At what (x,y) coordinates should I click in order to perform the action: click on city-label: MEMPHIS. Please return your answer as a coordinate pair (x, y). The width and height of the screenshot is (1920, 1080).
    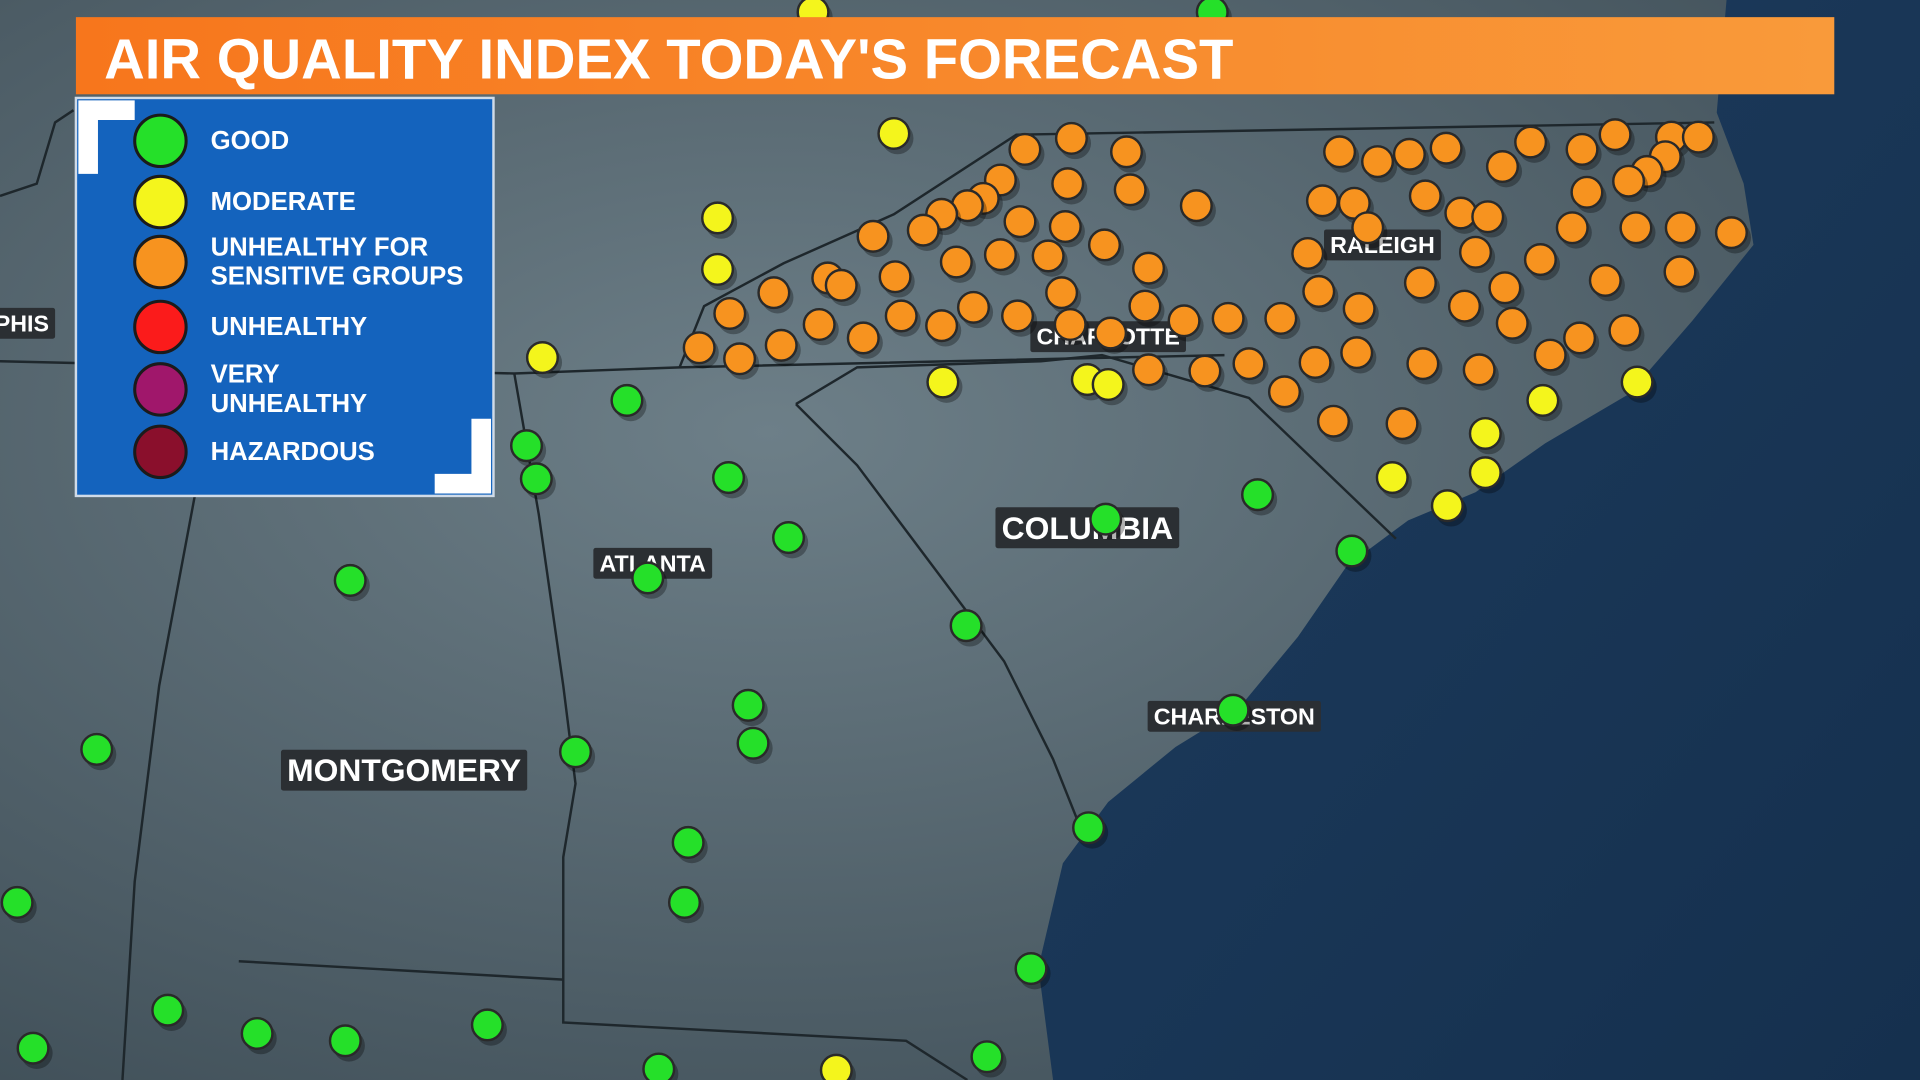
    Looking at the image, I should click on (24, 323).